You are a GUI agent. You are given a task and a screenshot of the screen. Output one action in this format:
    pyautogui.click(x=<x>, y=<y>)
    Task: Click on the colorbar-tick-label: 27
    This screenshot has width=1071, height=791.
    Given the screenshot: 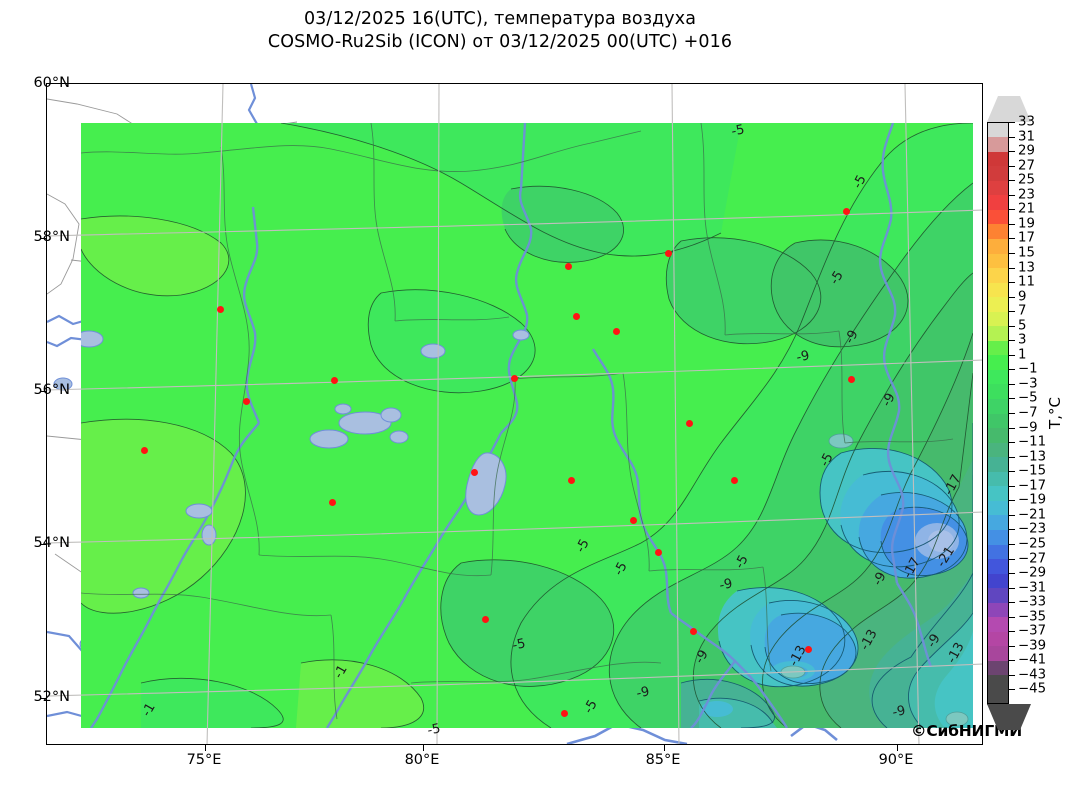 What is the action you would take?
    pyautogui.click(x=1026, y=166)
    